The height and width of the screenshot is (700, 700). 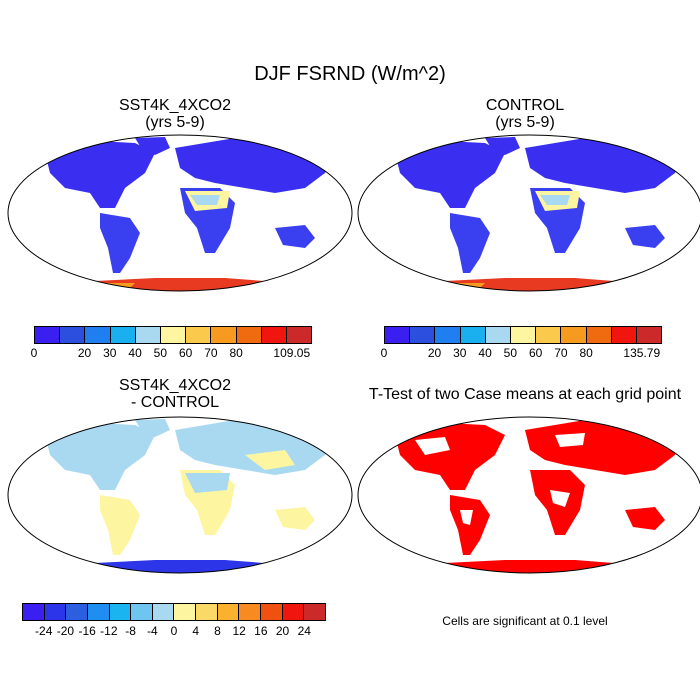 I want to click on map-bottom-left, so click(x=180, y=495).